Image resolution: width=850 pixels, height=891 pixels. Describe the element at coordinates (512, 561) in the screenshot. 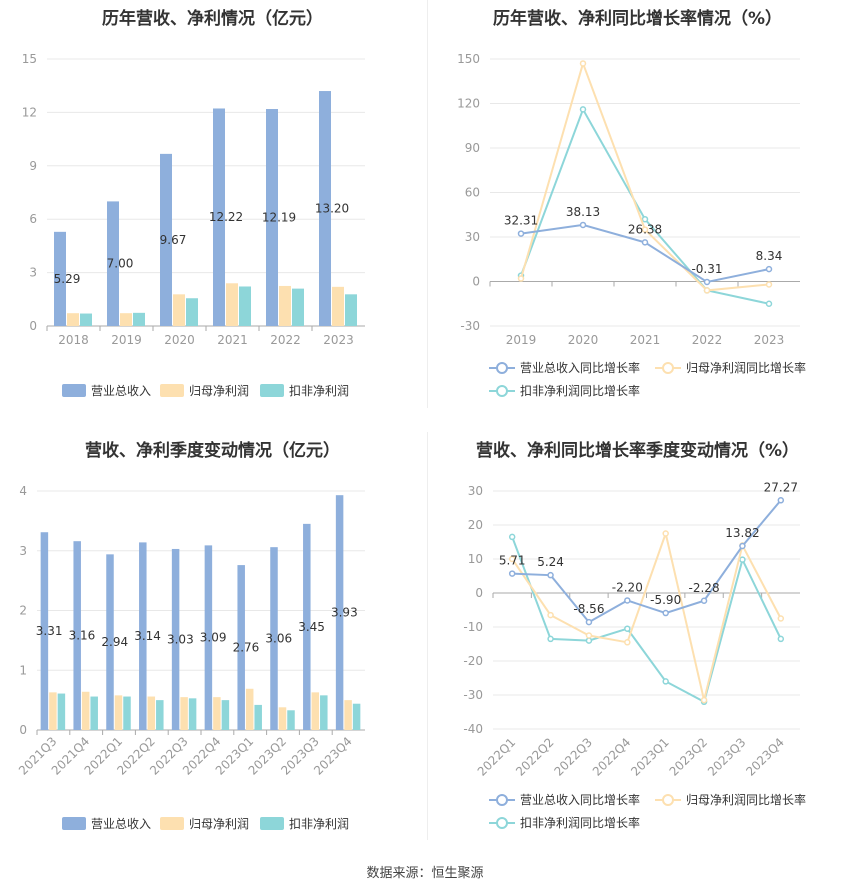

I see `point-value-label: 5.71` at that location.